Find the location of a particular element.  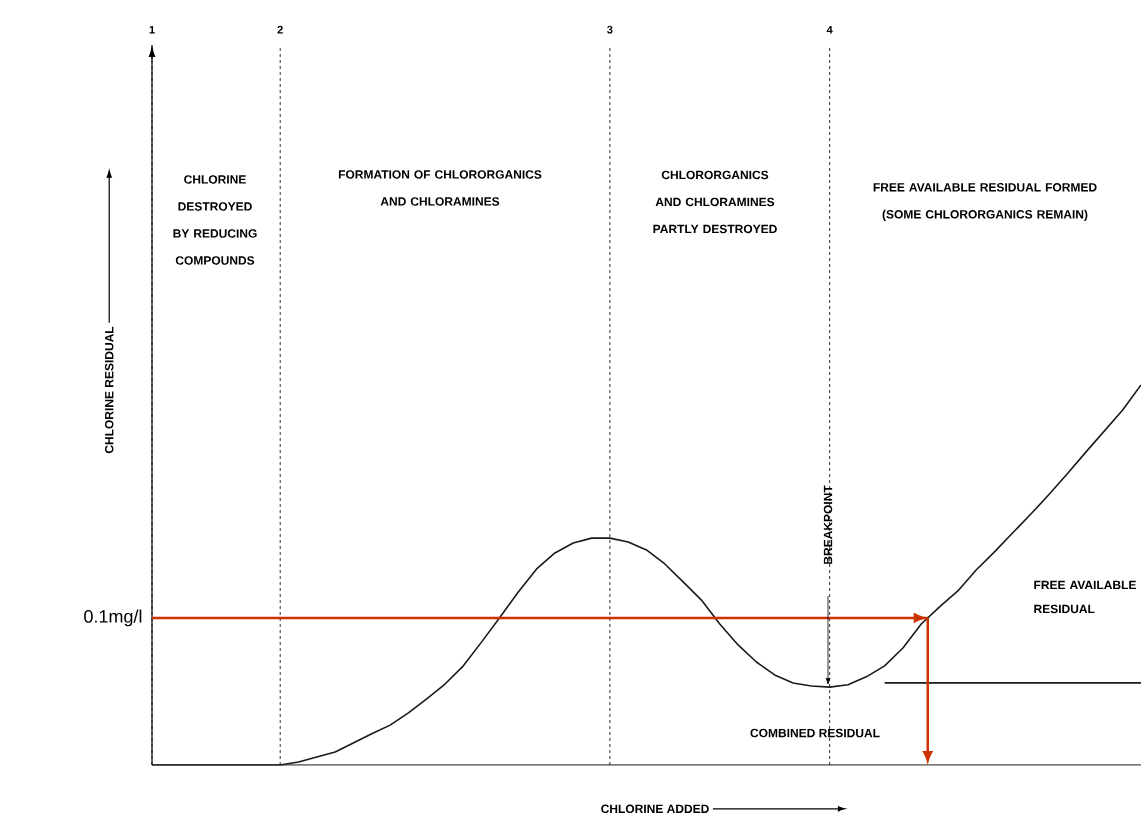

text: CHLORINE DESTROYED BY REDUCING COMPOUNDS is located at coordinates (215, 220).